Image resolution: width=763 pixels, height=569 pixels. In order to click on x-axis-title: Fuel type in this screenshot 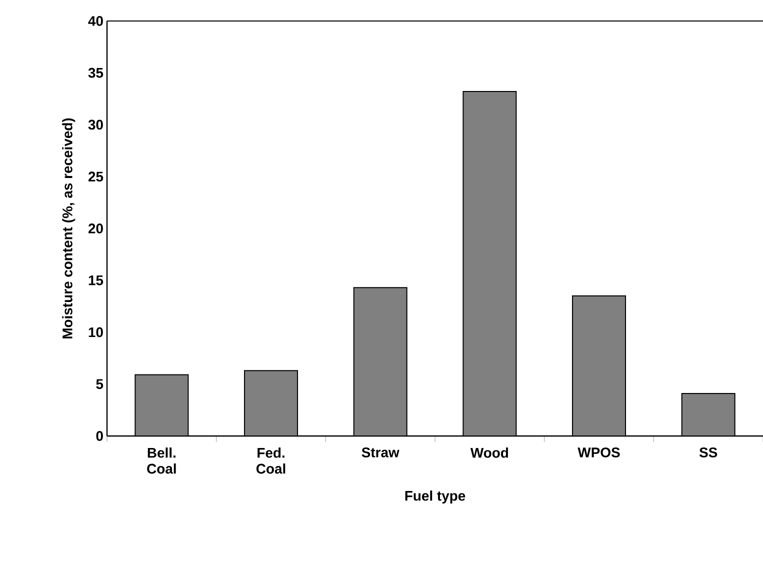, I will do `click(435, 497)`.